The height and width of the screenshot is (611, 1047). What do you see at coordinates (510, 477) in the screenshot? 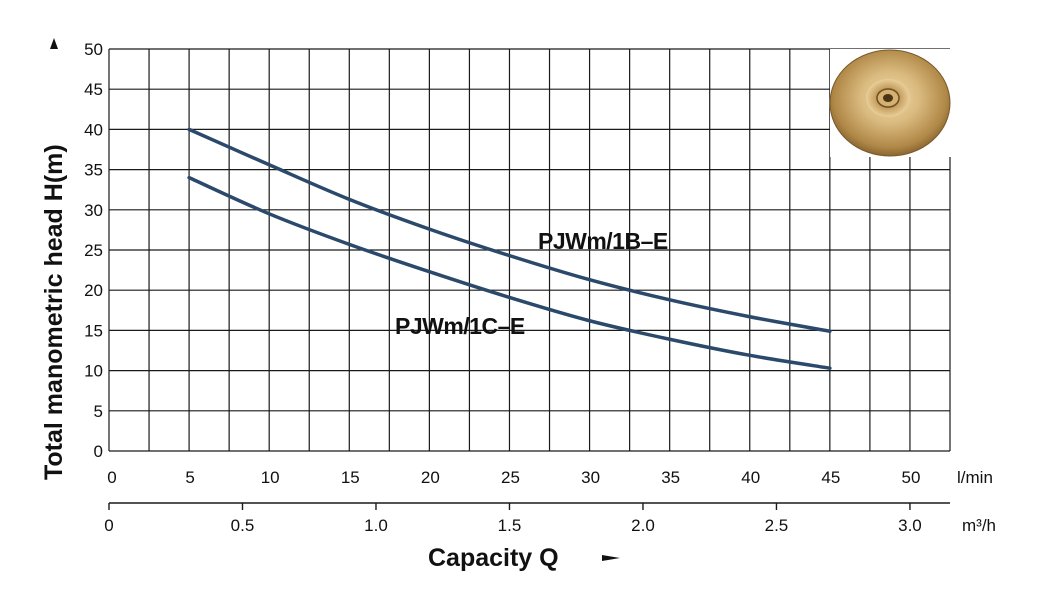
I see `x-tick-label-lmin: 25` at bounding box center [510, 477].